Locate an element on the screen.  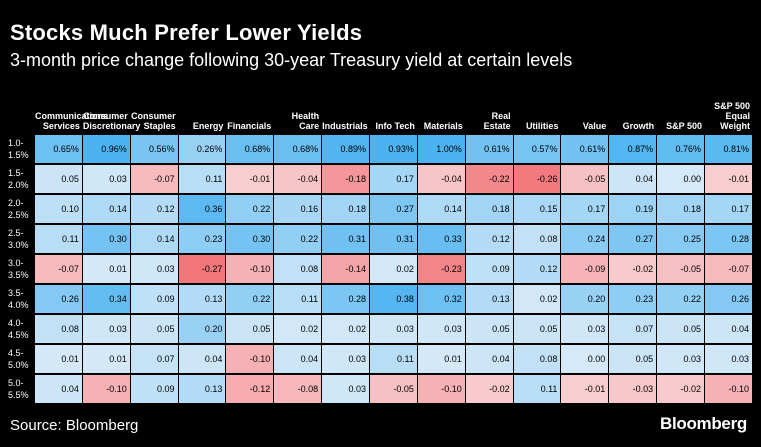
row-label: 5.0- 5.5% is located at coordinates (21, 389).